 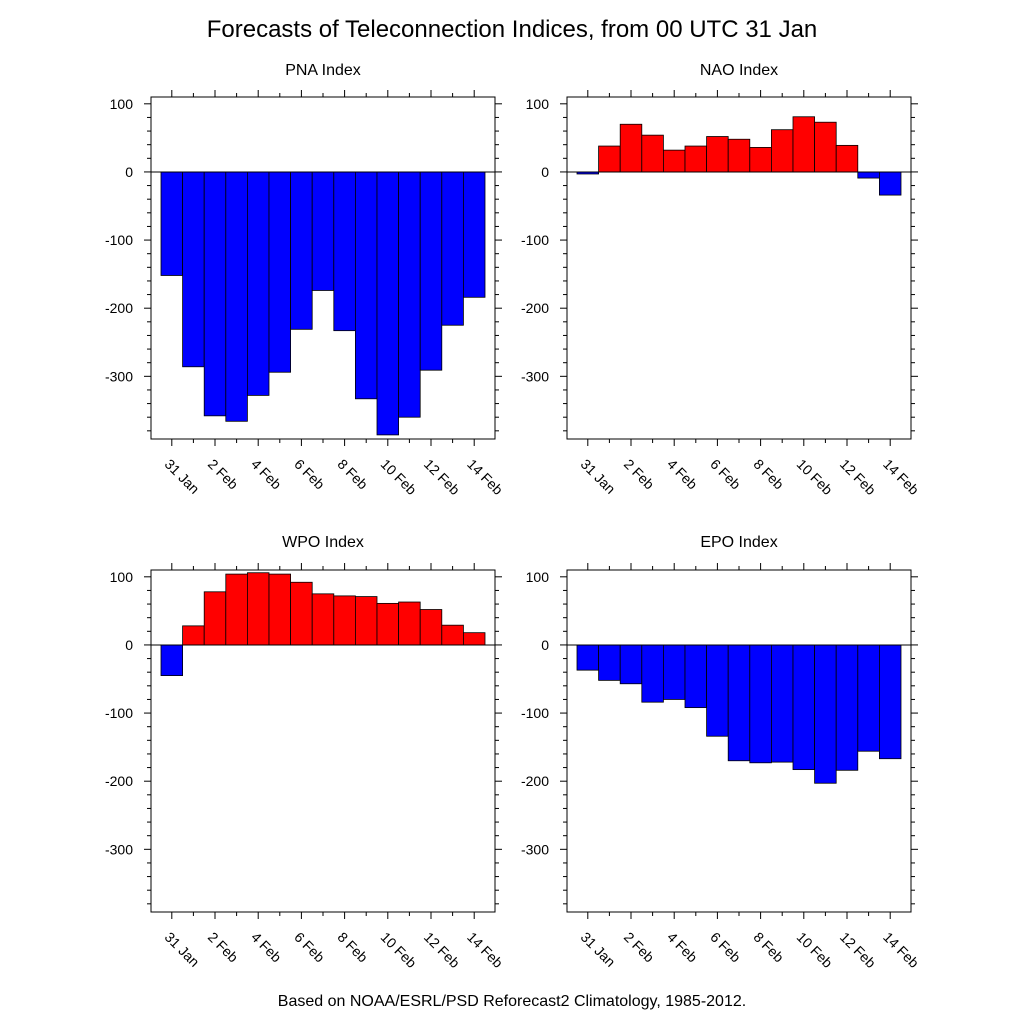 What do you see at coordinates (588, 657) in the screenshot?
I see `epo-bar-31-jan` at bounding box center [588, 657].